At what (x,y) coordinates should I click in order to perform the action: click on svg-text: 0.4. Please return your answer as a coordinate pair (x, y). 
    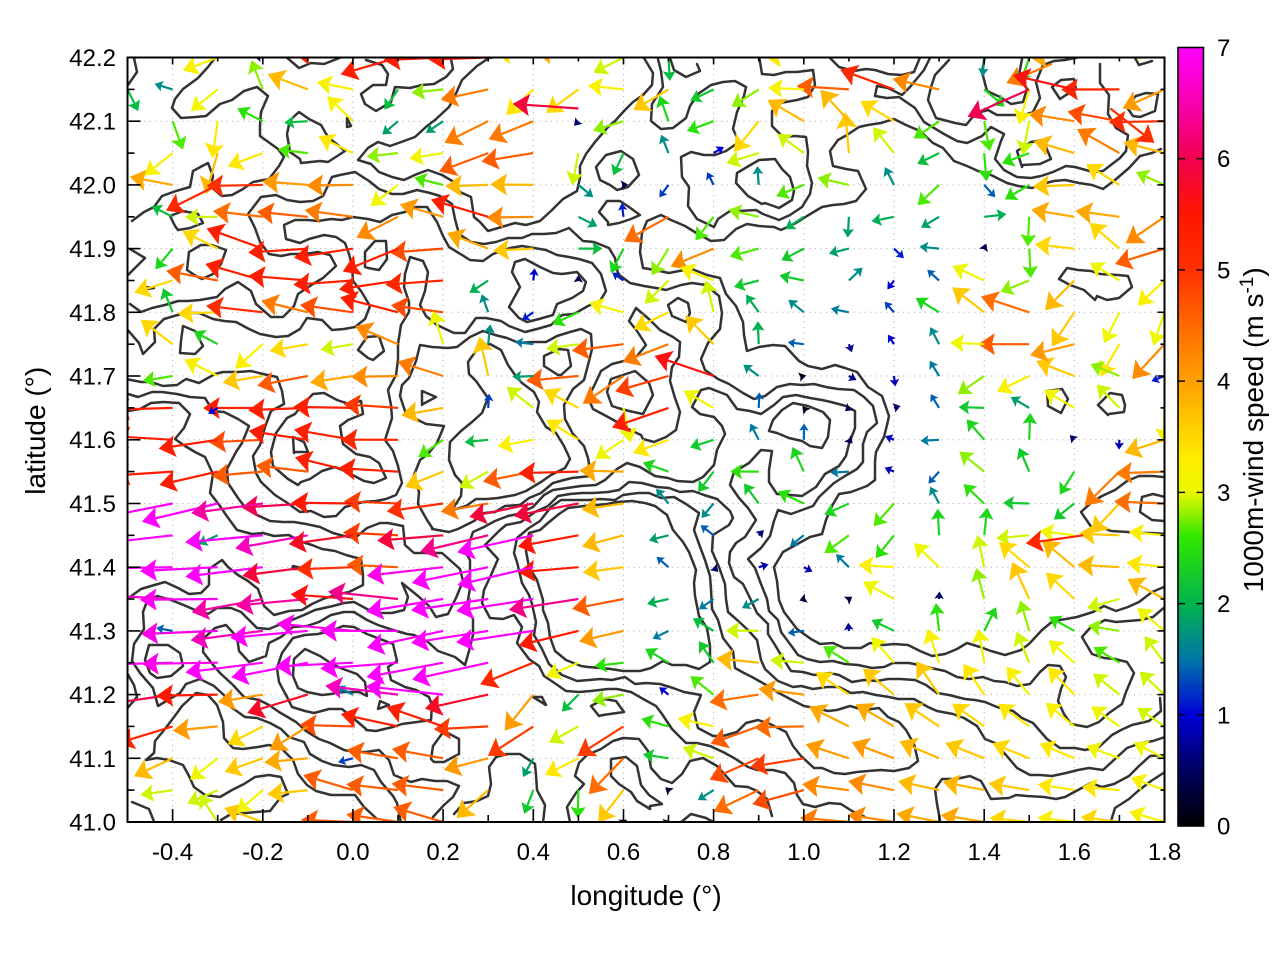
    Looking at the image, I should click on (533, 852).